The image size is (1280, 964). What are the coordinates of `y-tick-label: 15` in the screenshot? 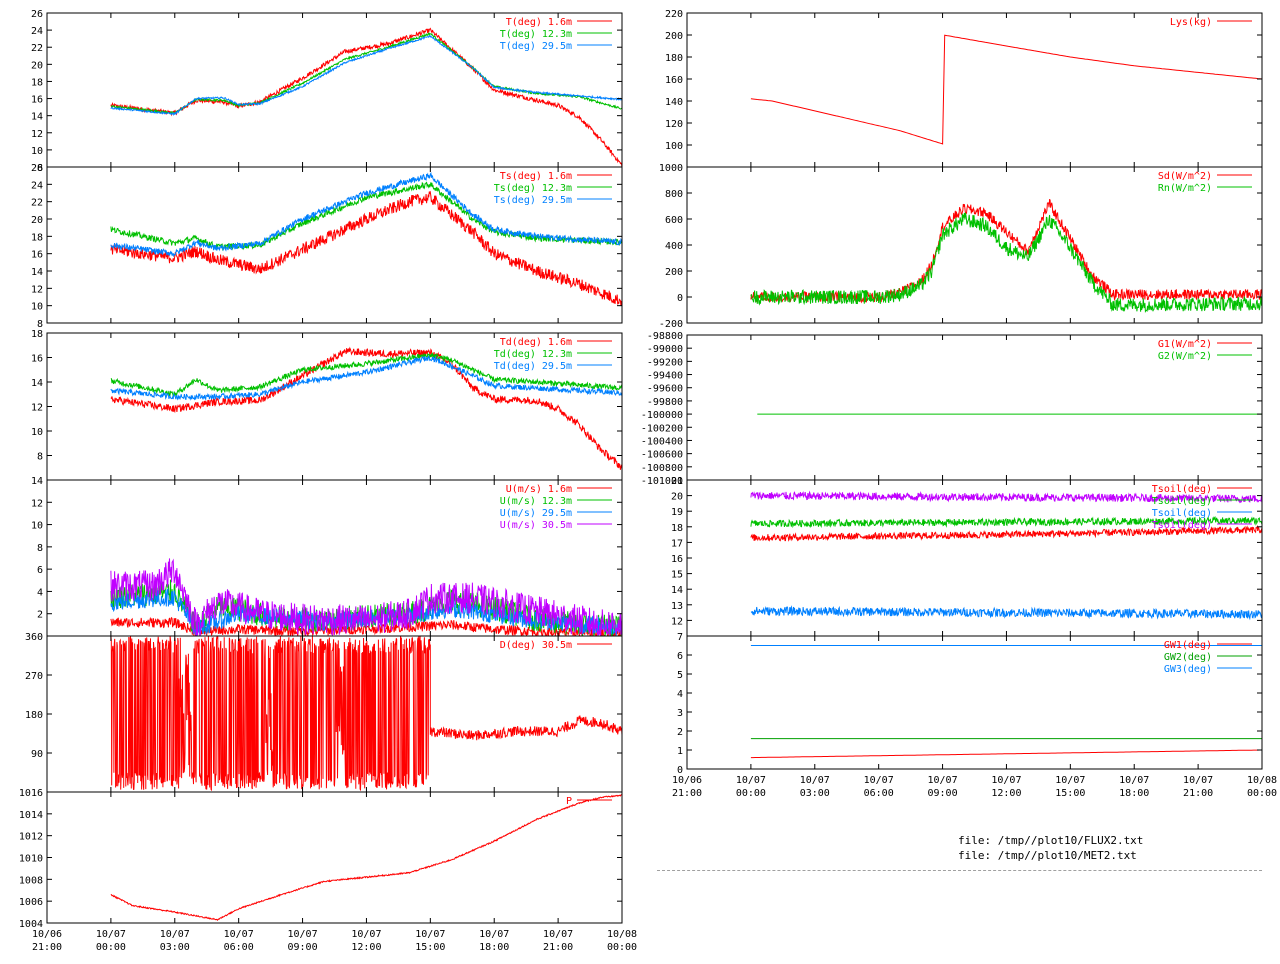 It's located at (677, 575).